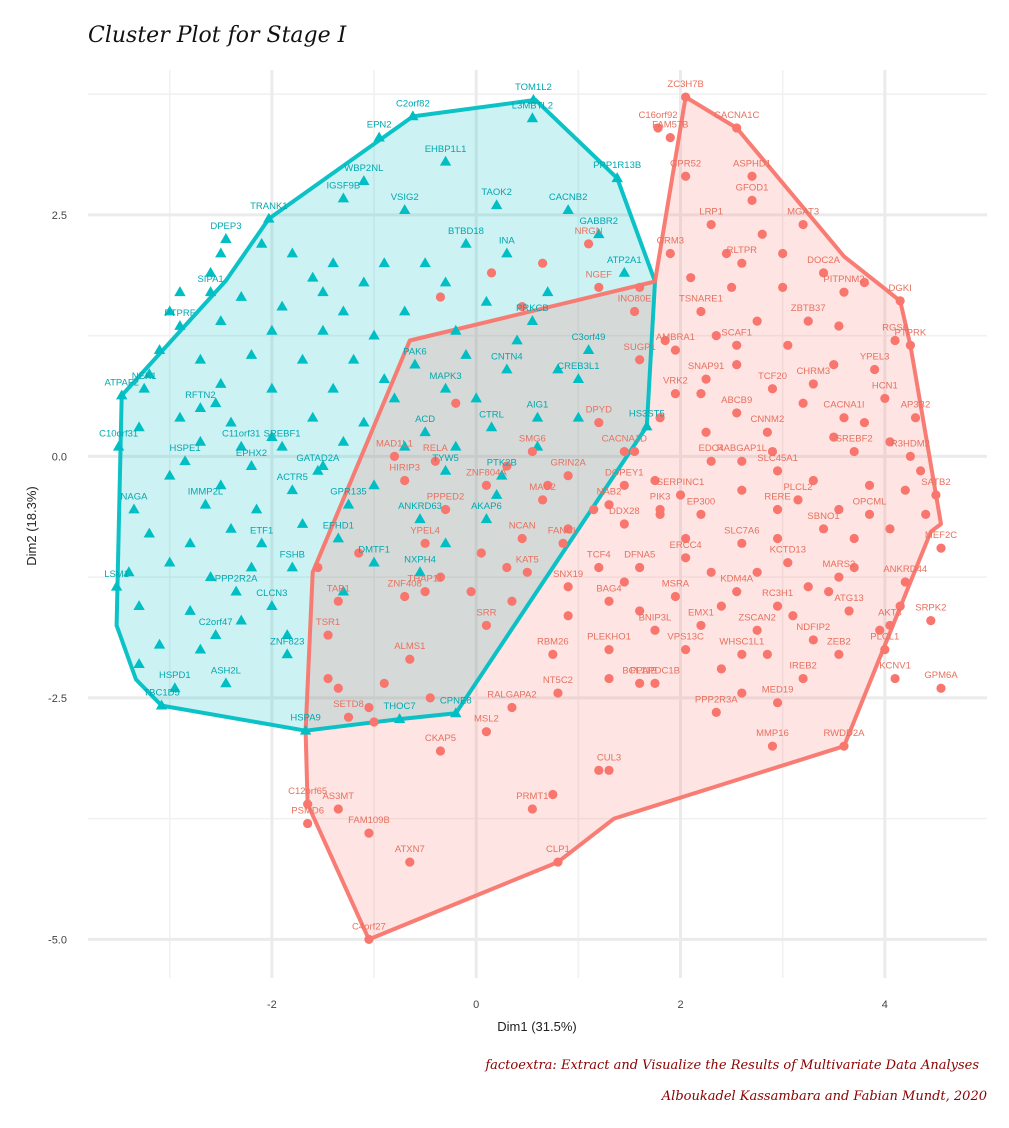 This screenshot has width=1009, height=1128. What do you see at coordinates (415, 352) in the screenshot?
I see `point-label: PAK6` at bounding box center [415, 352].